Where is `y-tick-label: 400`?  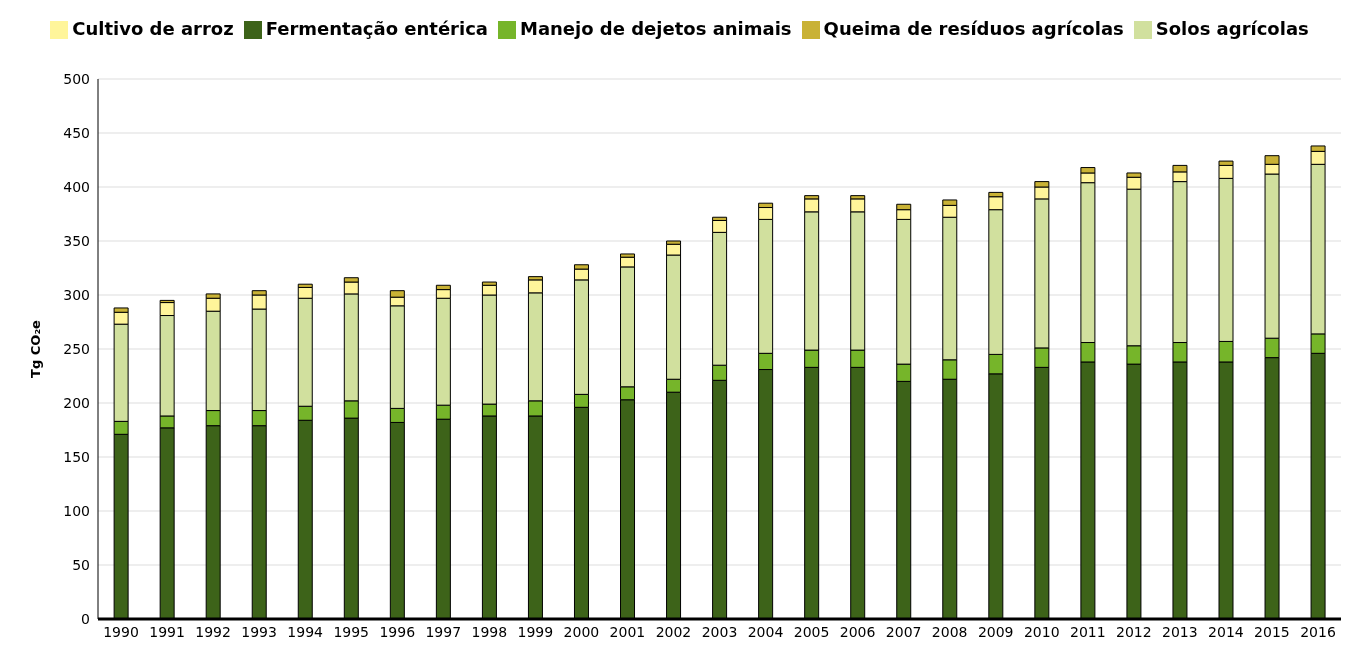
y-tick-label: 400 is located at coordinates (76, 186).